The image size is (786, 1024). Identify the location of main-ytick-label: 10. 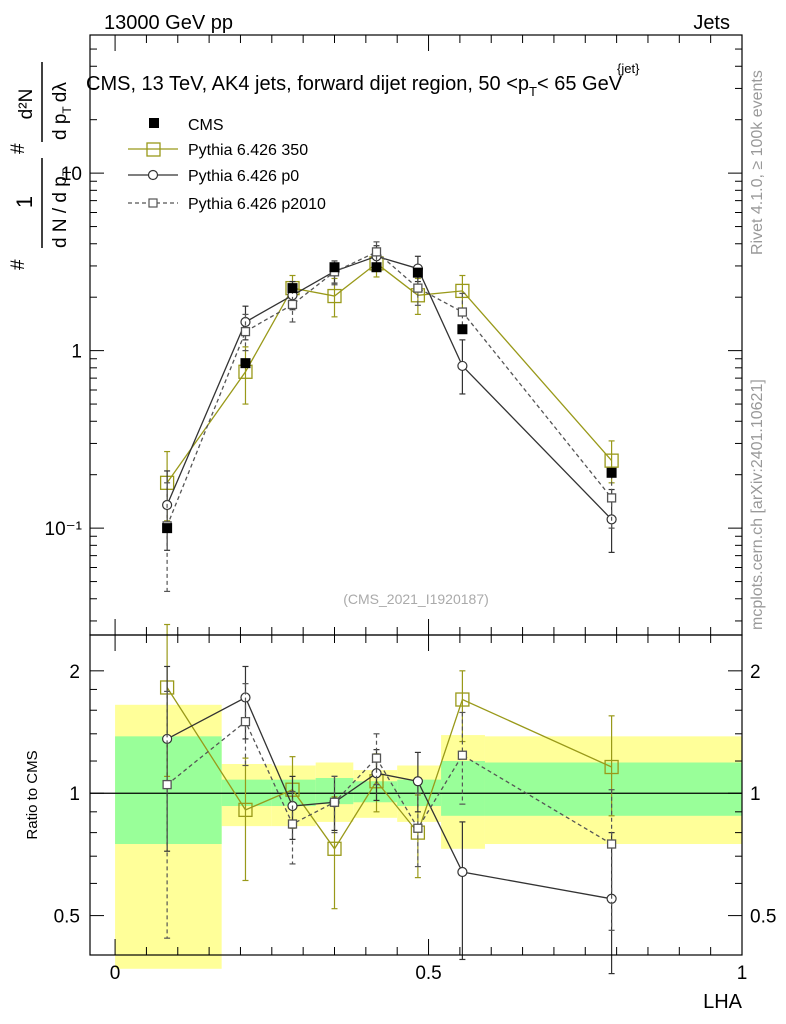
(71, 174).